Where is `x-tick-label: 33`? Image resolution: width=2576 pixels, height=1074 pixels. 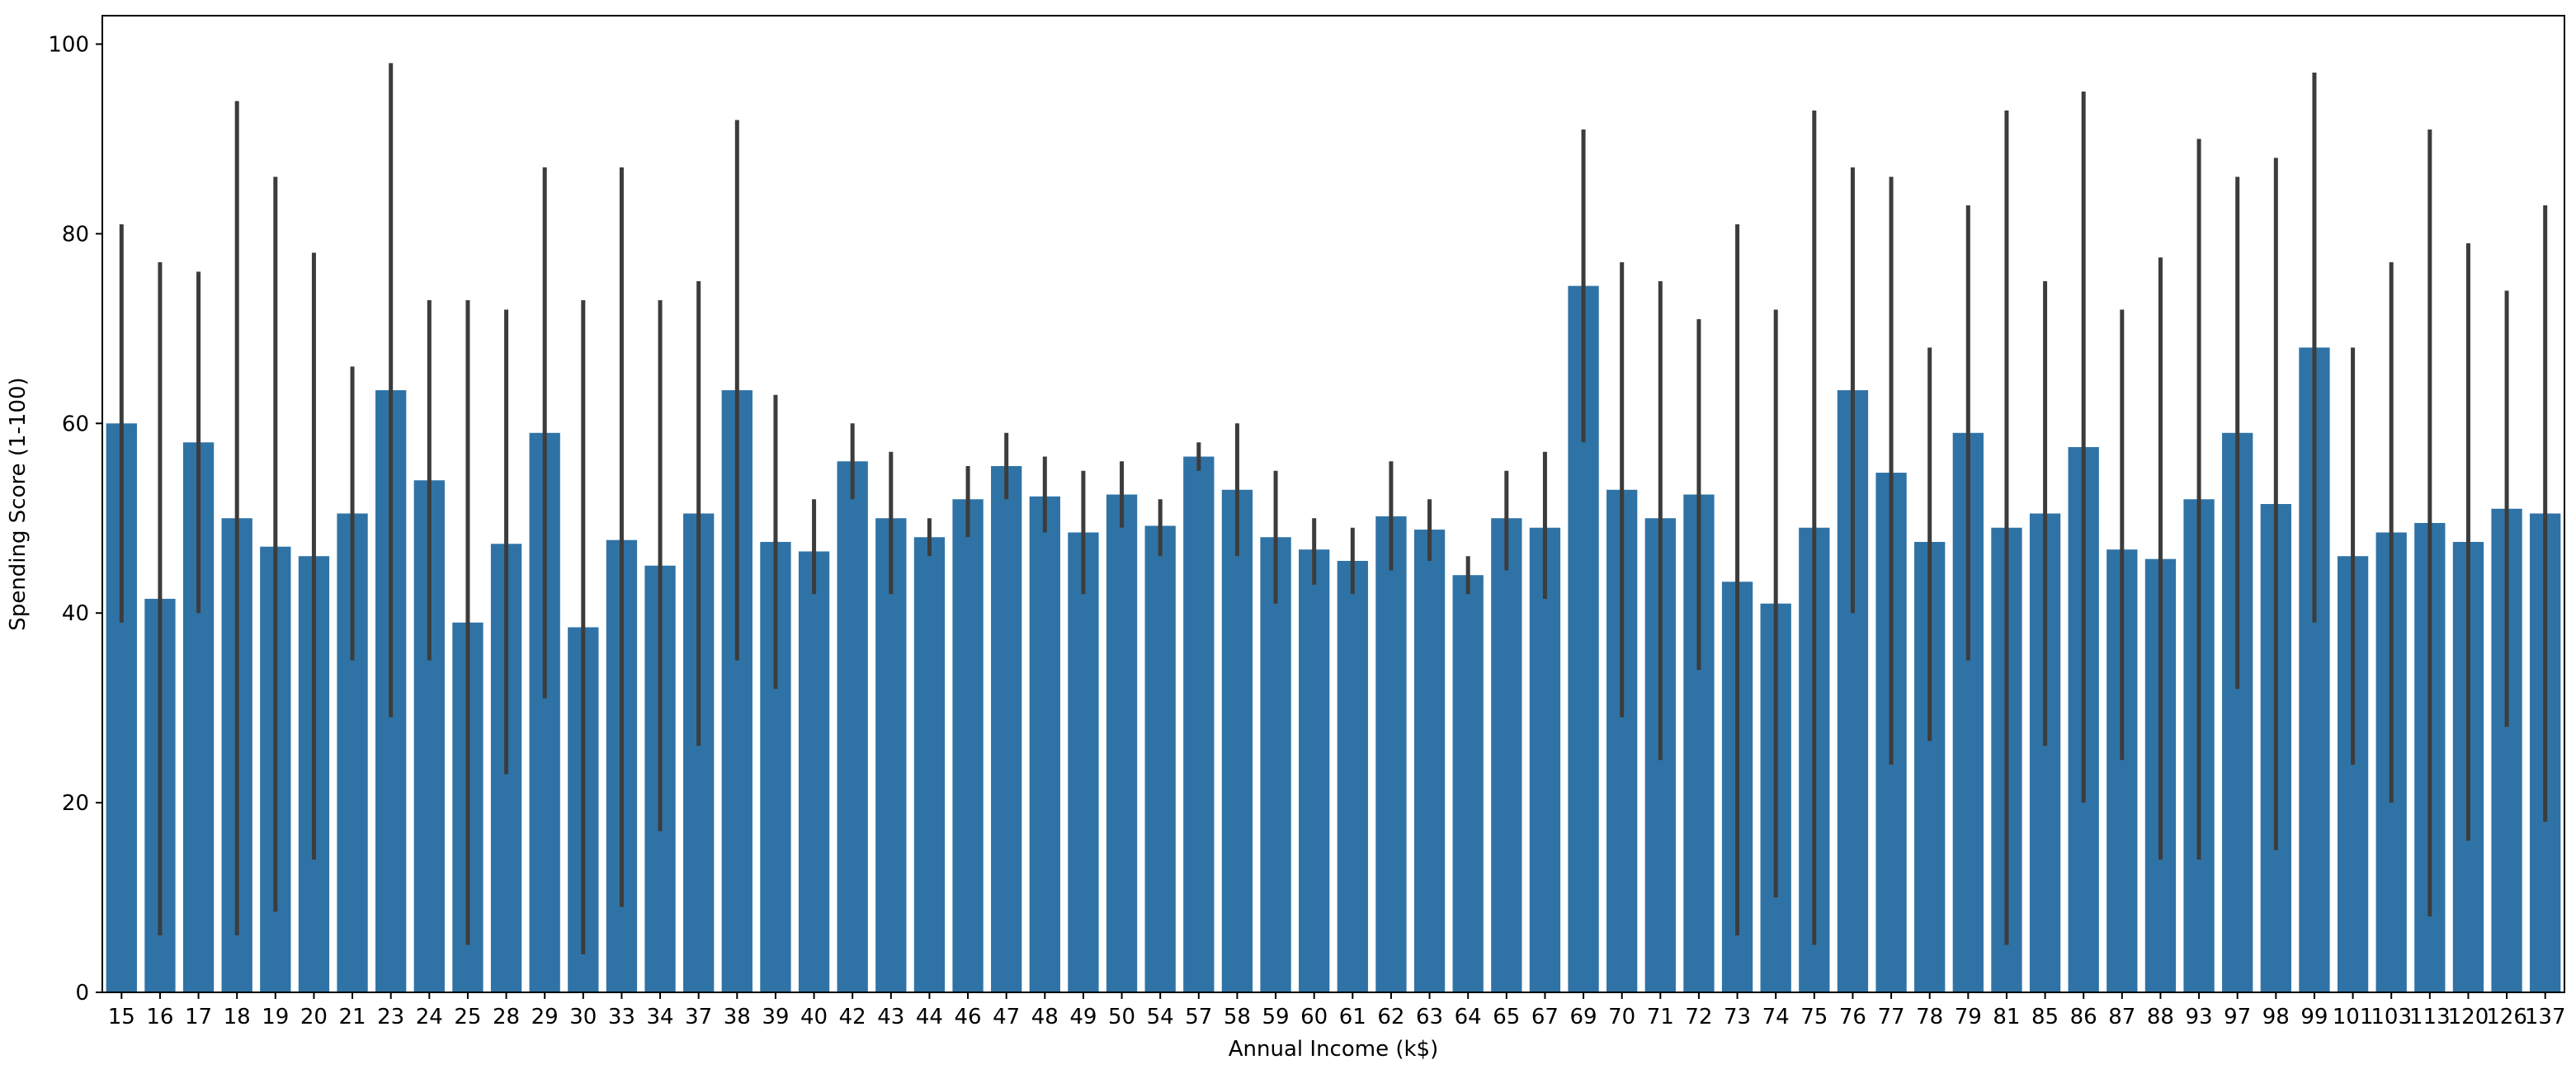 x-tick-label: 33 is located at coordinates (621, 1017).